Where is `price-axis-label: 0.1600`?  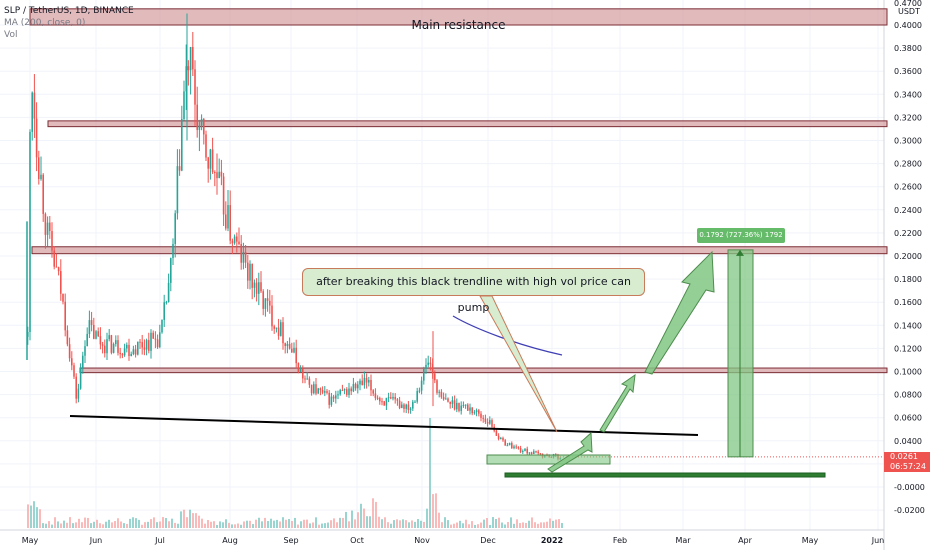 price-axis-label: 0.1600 is located at coordinates (908, 302).